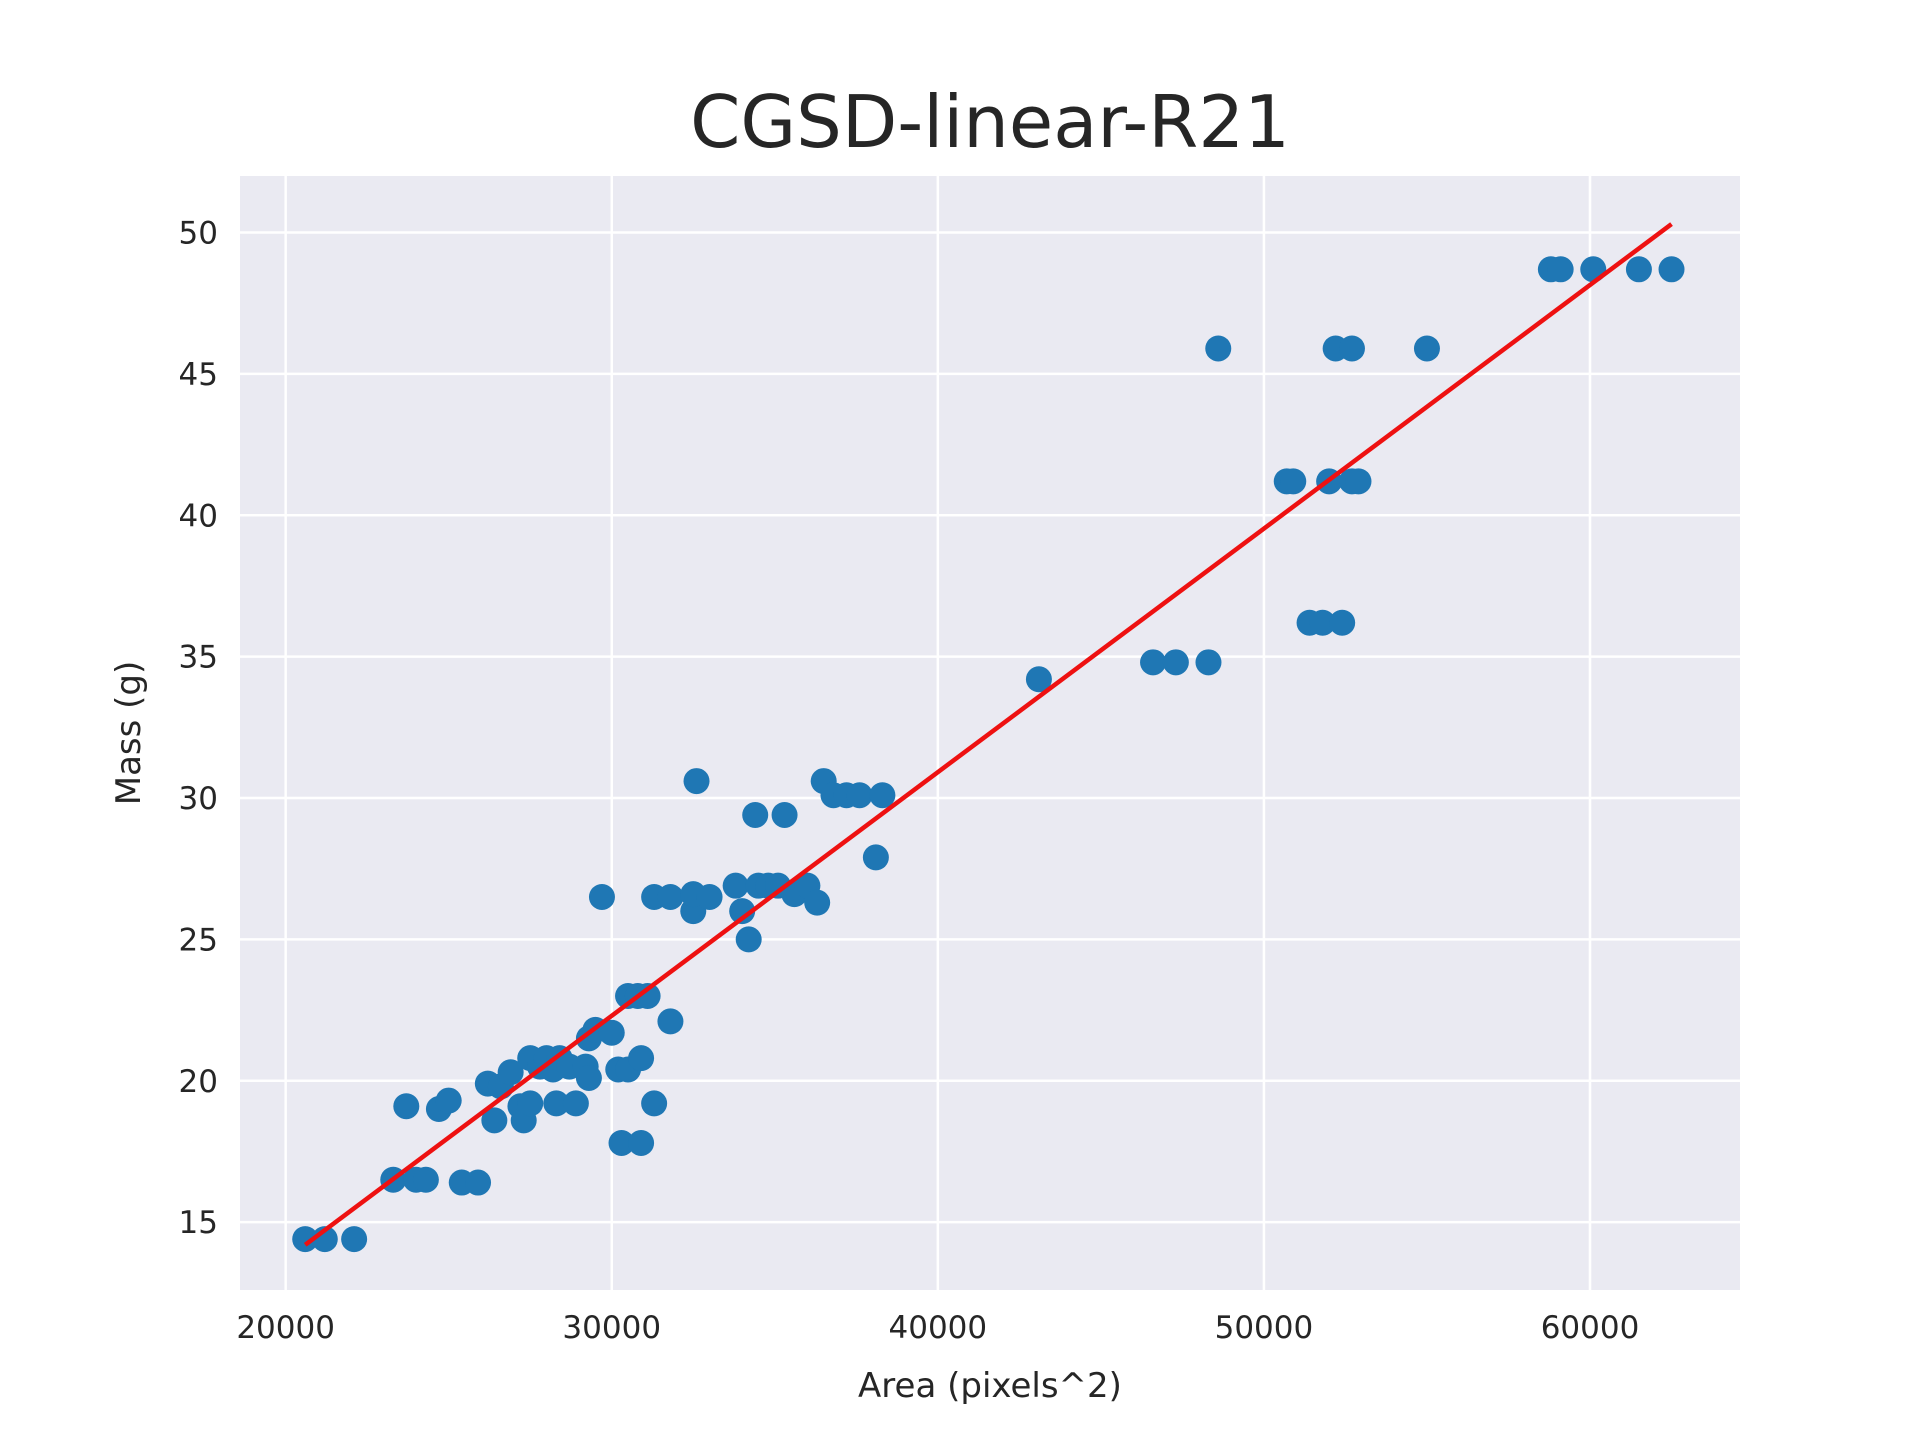  What do you see at coordinates (198, 1223) in the screenshot?
I see `y-tick-label: 15` at bounding box center [198, 1223].